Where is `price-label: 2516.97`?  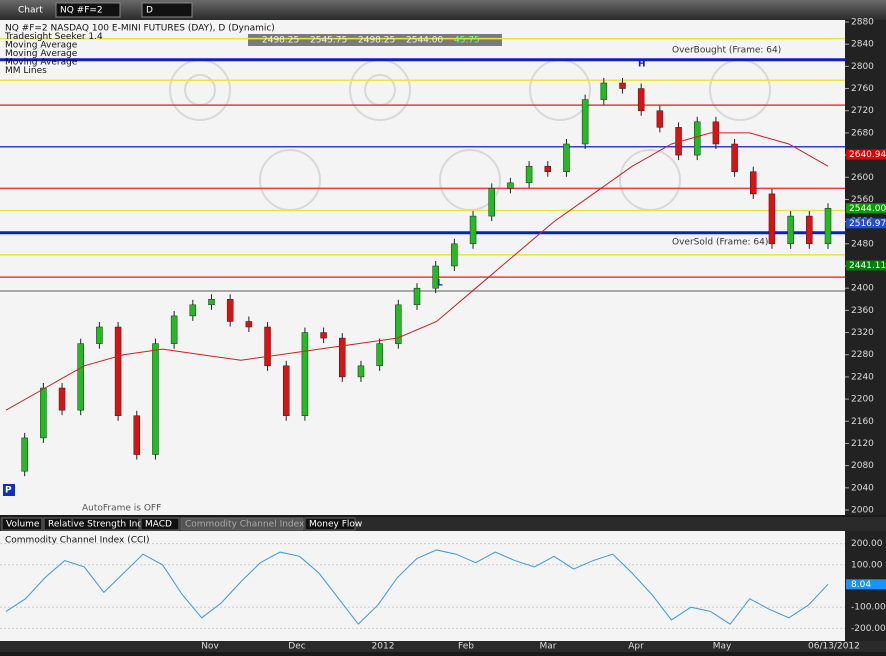
price-label: 2516.97 is located at coordinates (867, 224).